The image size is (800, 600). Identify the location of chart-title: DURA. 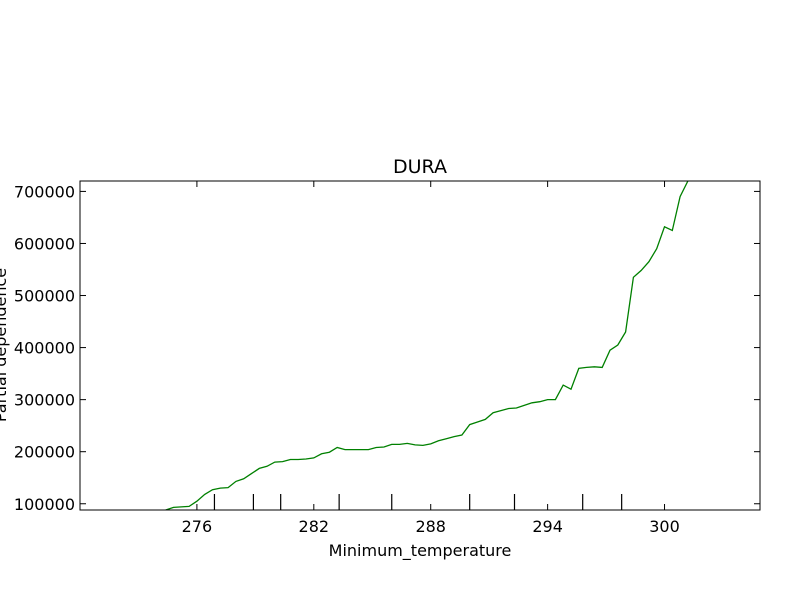
(420, 167).